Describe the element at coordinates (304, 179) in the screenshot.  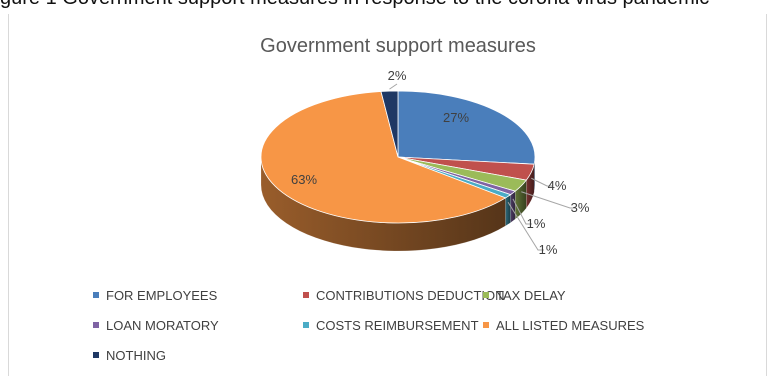
I see `data-label-all-listed-measures: 63%` at that location.